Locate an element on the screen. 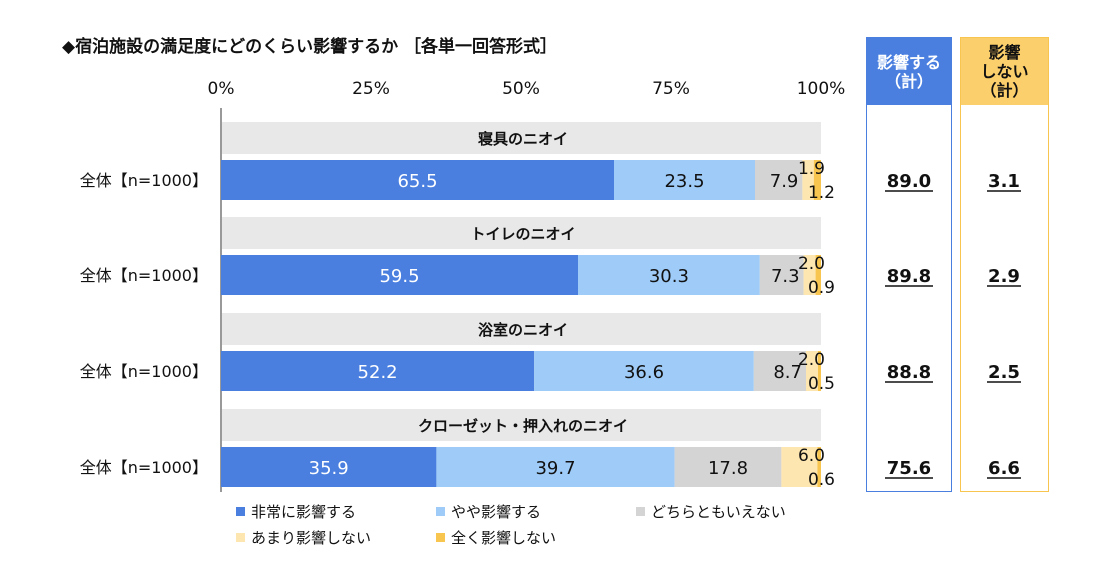 This screenshot has width=1100, height=579. data-label: 23.5 is located at coordinates (684, 181).